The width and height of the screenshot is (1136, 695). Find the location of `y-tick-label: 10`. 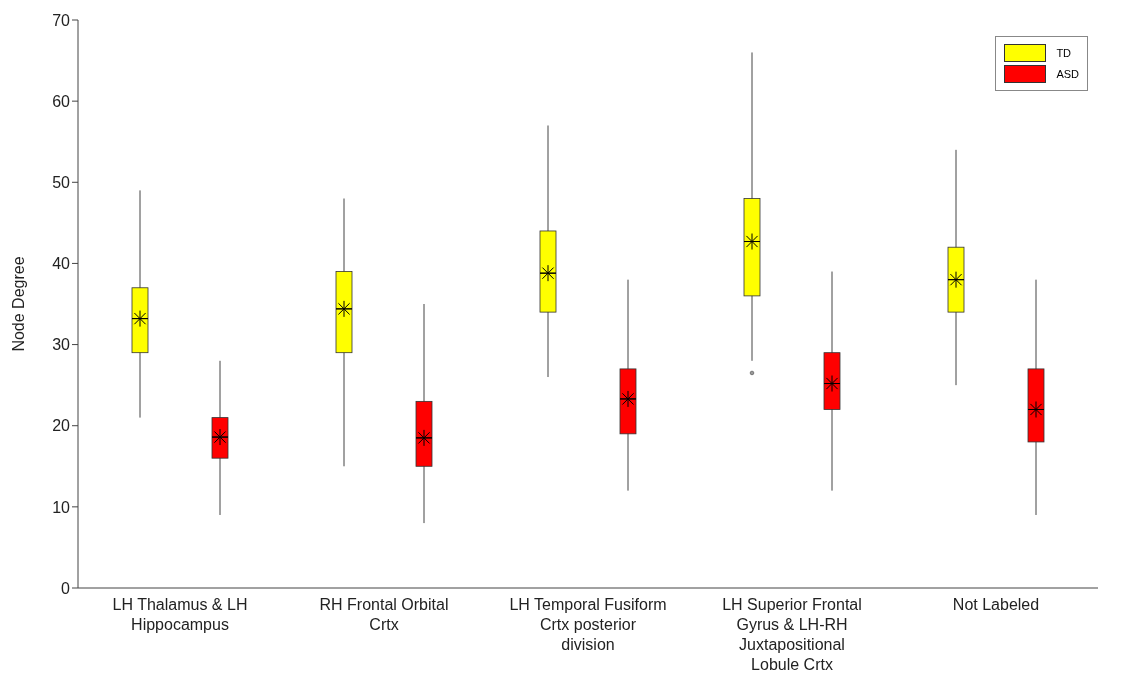

y-tick-label: 10 is located at coordinates (61, 507).